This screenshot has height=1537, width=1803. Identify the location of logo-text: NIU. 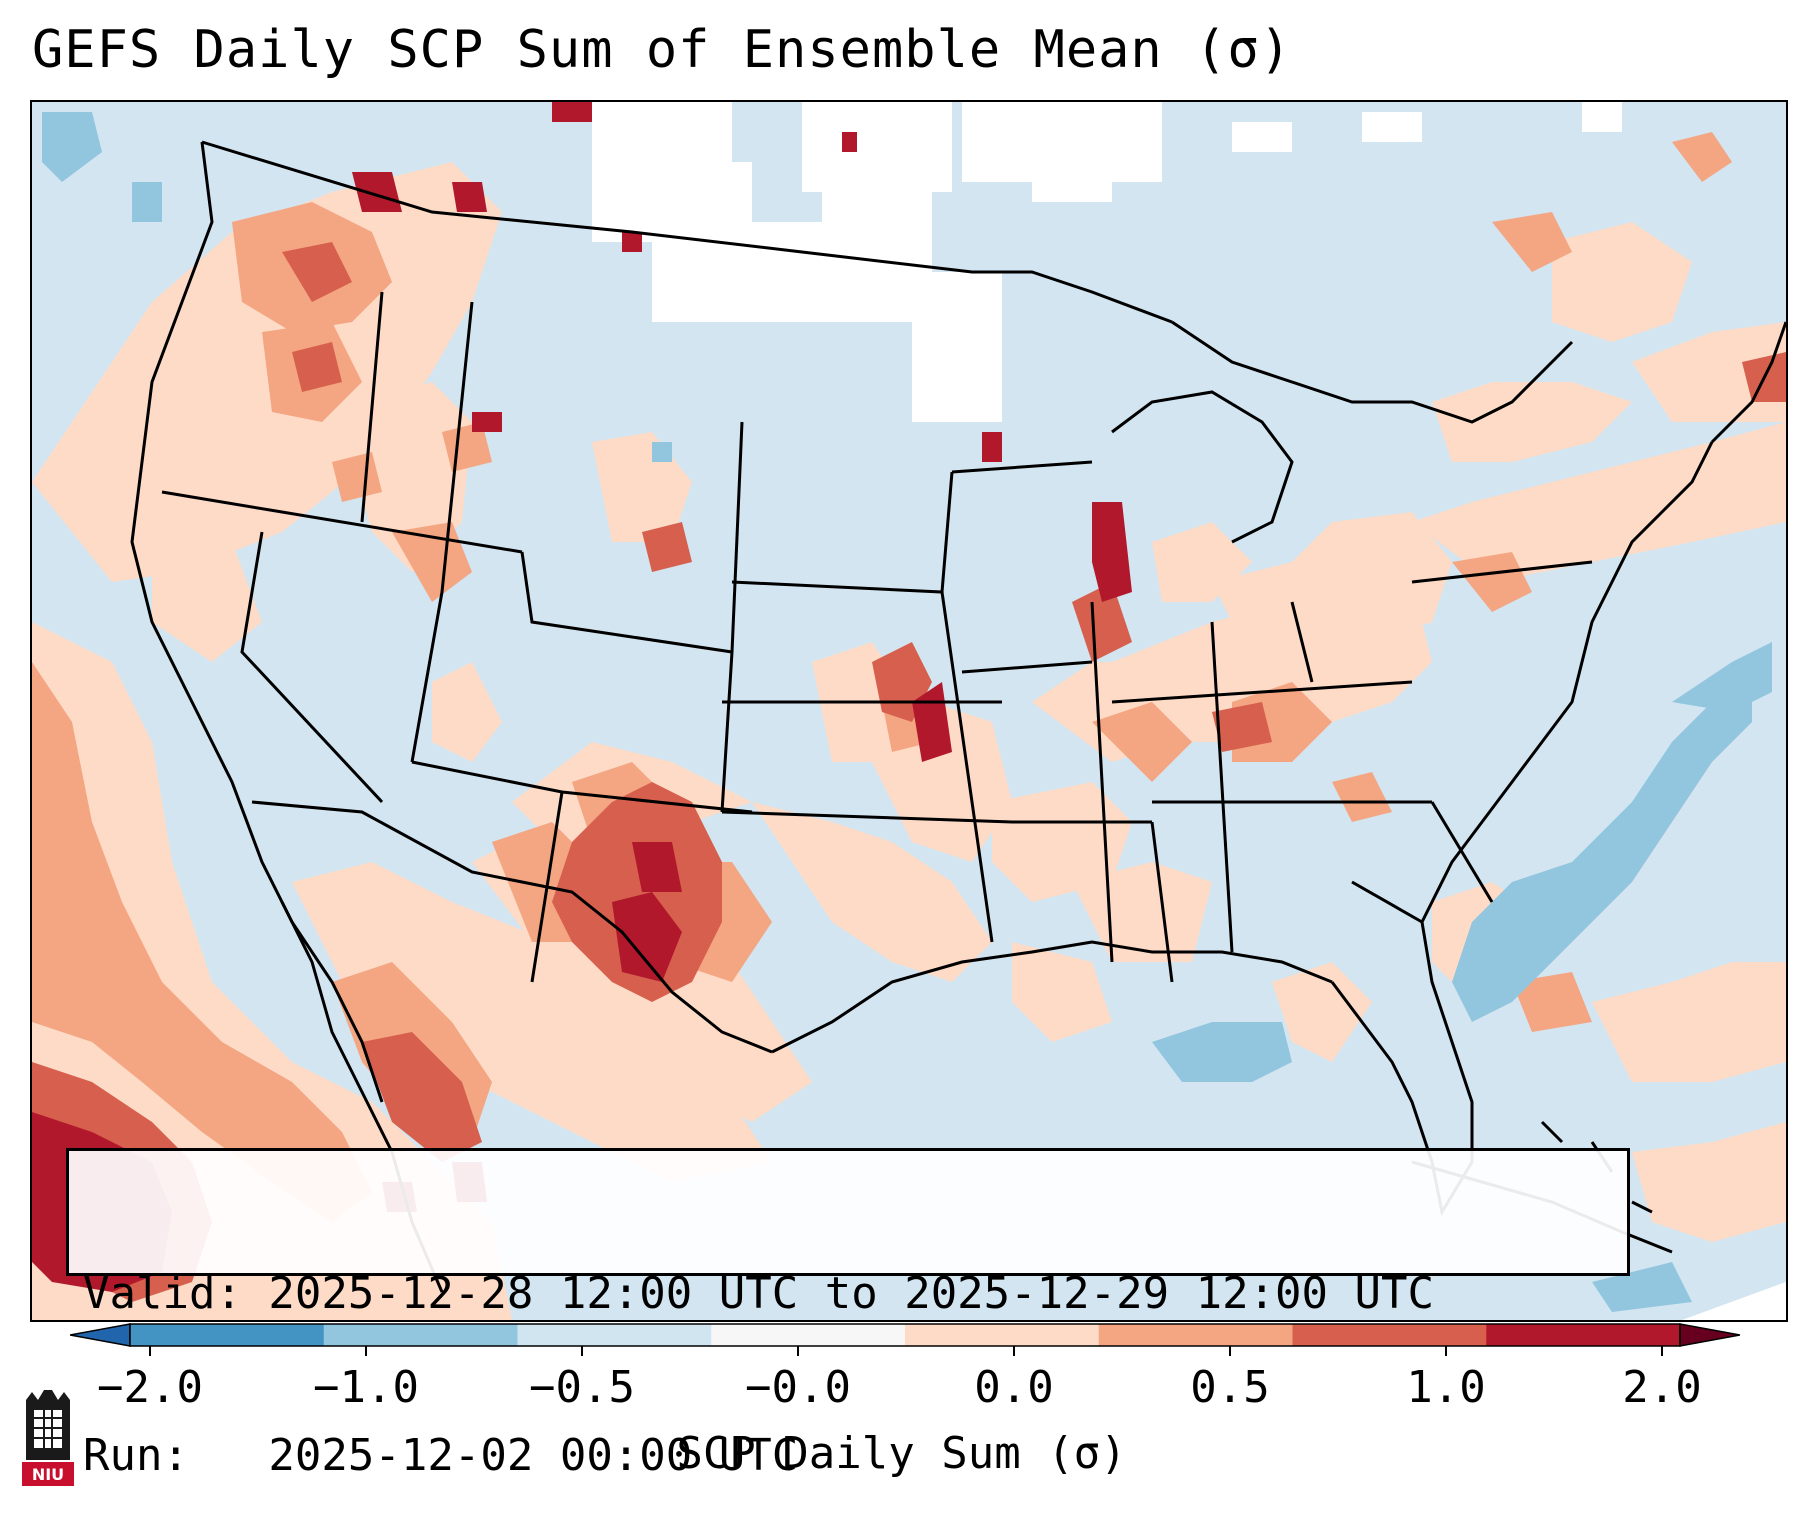
(48, 1474).